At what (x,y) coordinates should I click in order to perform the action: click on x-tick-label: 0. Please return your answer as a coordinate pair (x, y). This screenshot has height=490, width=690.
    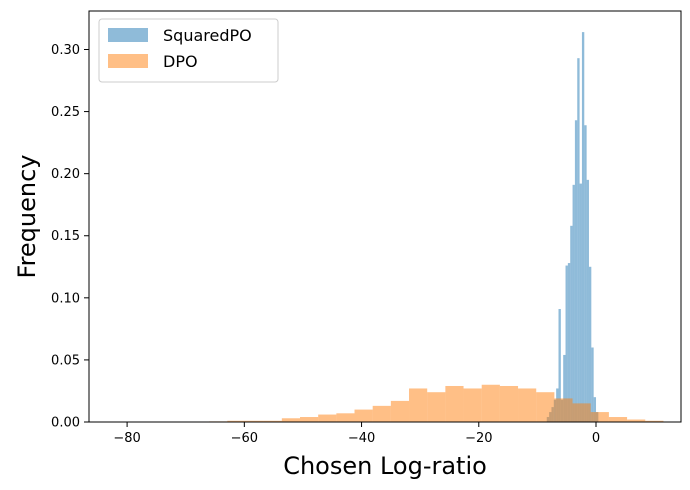
    Looking at the image, I should click on (596, 438).